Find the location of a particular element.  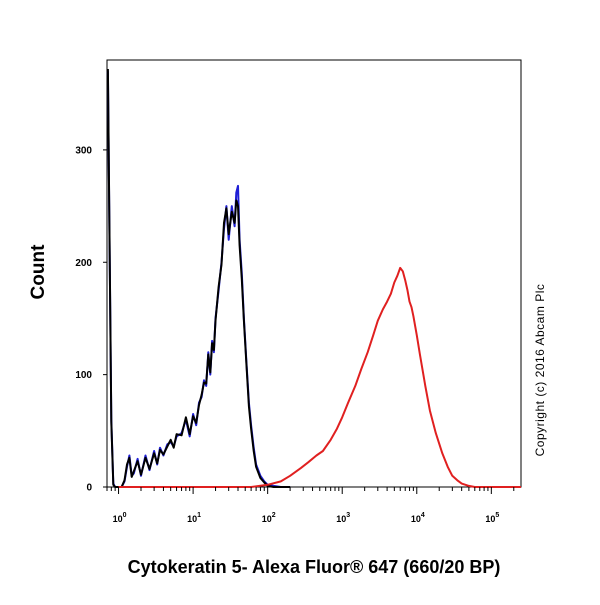

x-tick-label: 10¹ is located at coordinates (194, 518).